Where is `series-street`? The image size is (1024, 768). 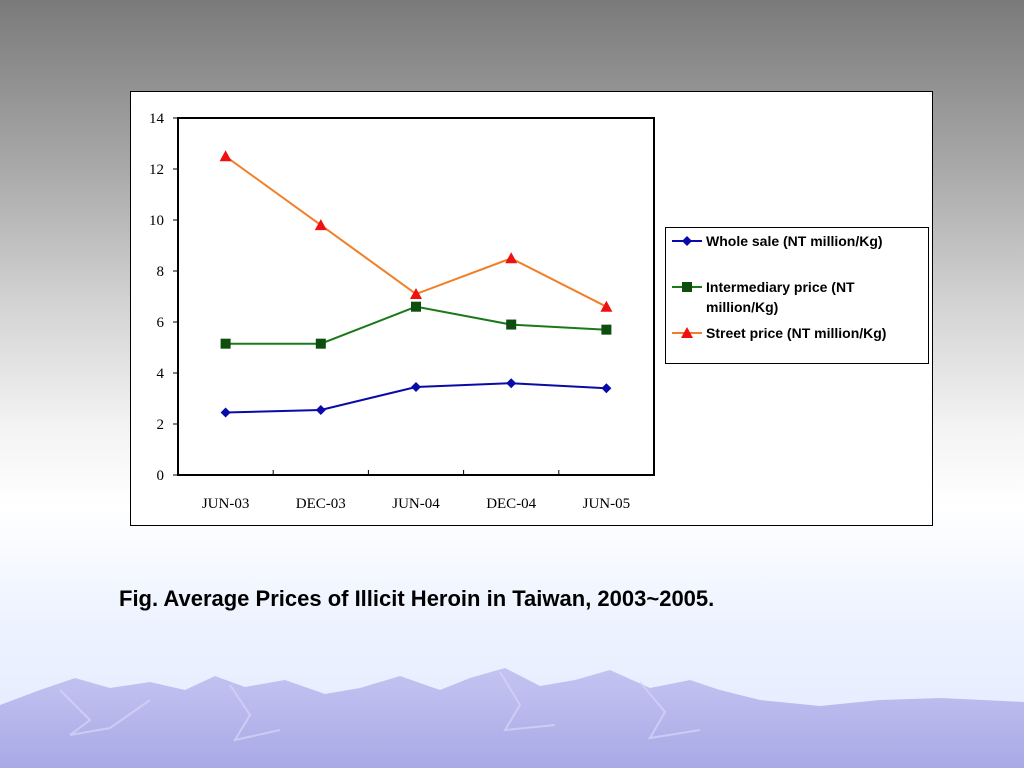 series-street is located at coordinates (416, 231).